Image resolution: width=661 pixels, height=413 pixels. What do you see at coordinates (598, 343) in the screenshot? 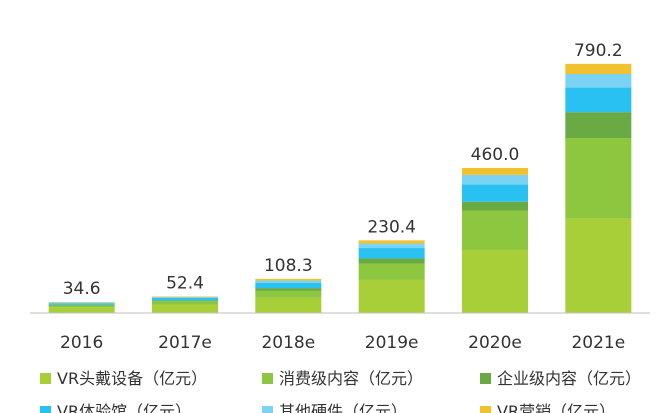
I see `x-tick-2021e: 2021e` at bounding box center [598, 343].